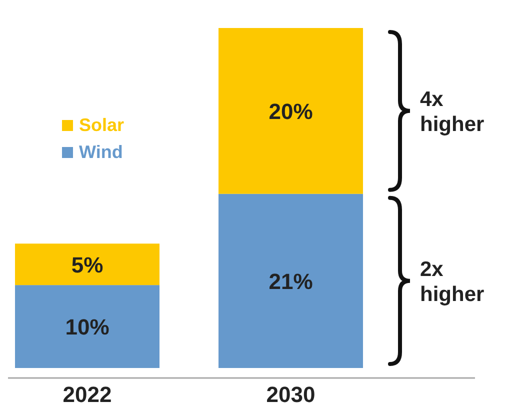 The image size is (506, 408). Describe the element at coordinates (452, 112) in the screenshot. I see `text: 4x higher` at that location.